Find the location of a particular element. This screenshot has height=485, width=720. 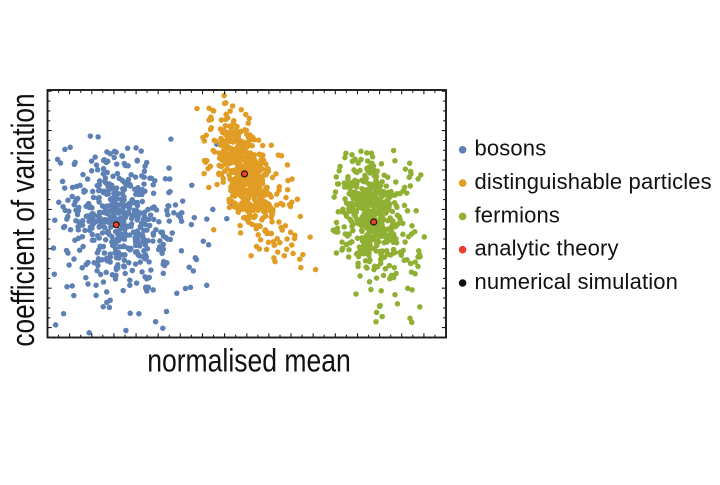

svg-text: coefficient of variation is located at coordinates (24, 219).